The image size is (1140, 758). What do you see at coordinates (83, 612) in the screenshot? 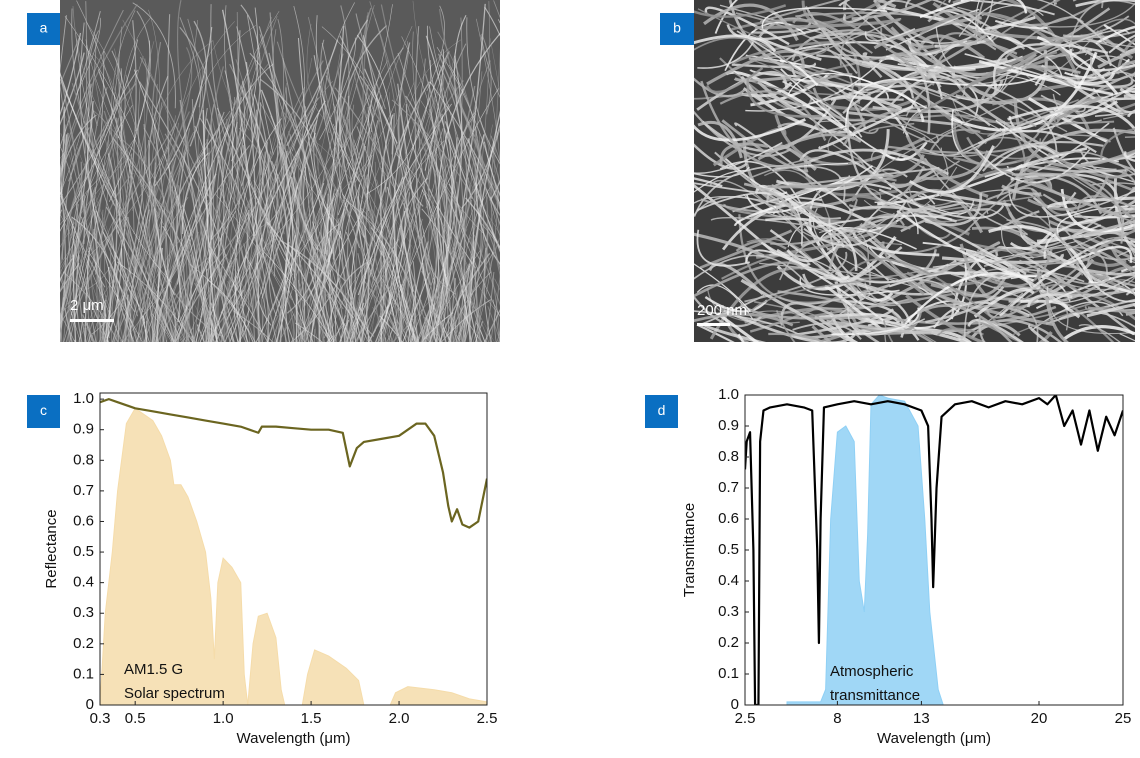
I see `y-tick-label: 0.3` at bounding box center [83, 612].